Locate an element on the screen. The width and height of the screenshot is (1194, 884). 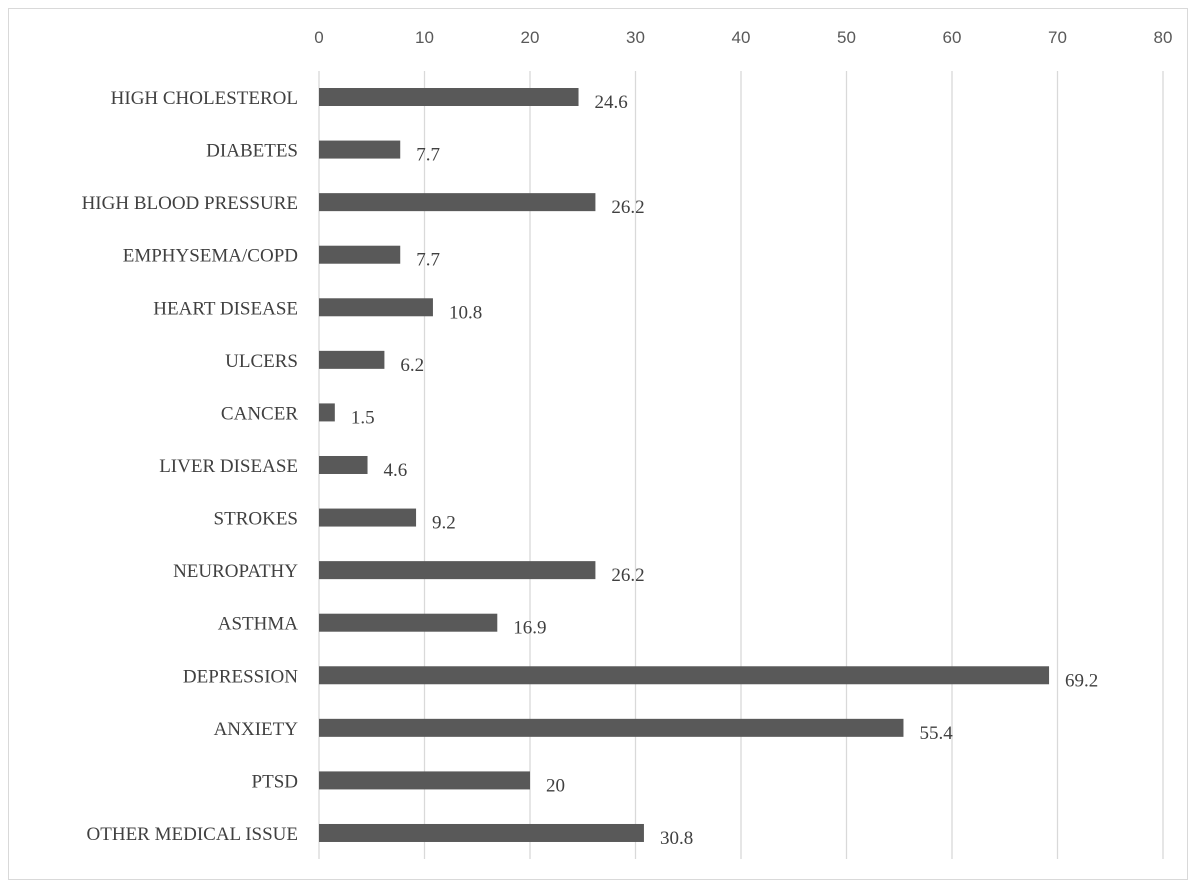
category-label: ANXIETY is located at coordinates (256, 729).